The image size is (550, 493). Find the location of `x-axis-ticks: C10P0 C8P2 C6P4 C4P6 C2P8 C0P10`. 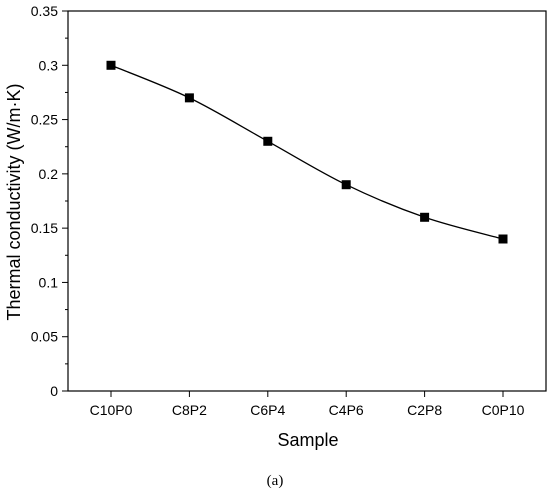

x-axis-ticks: C10P0 C8P2 C6P4 C4P6 C2P8 C0P10 is located at coordinates (307, 404).